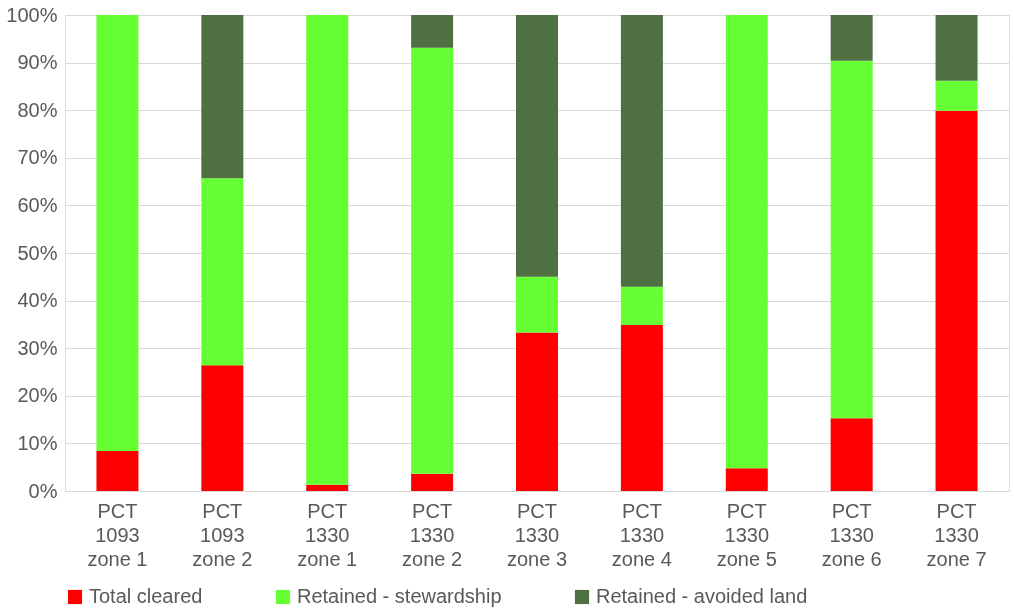  Describe the element at coordinates (37, 204) in the screenshot. I see `y-tick-label: 60%` at that location.